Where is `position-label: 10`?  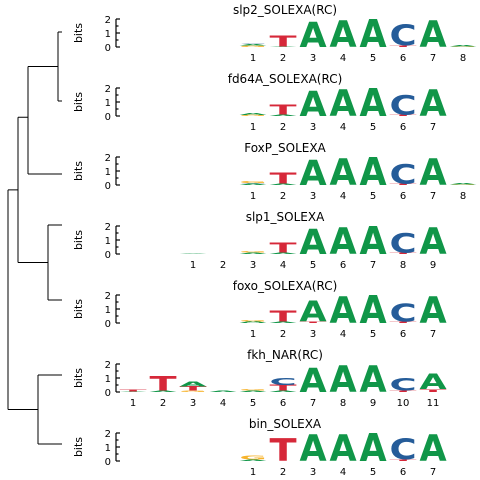 position-label: 10 is located at coordinates (403, 403).